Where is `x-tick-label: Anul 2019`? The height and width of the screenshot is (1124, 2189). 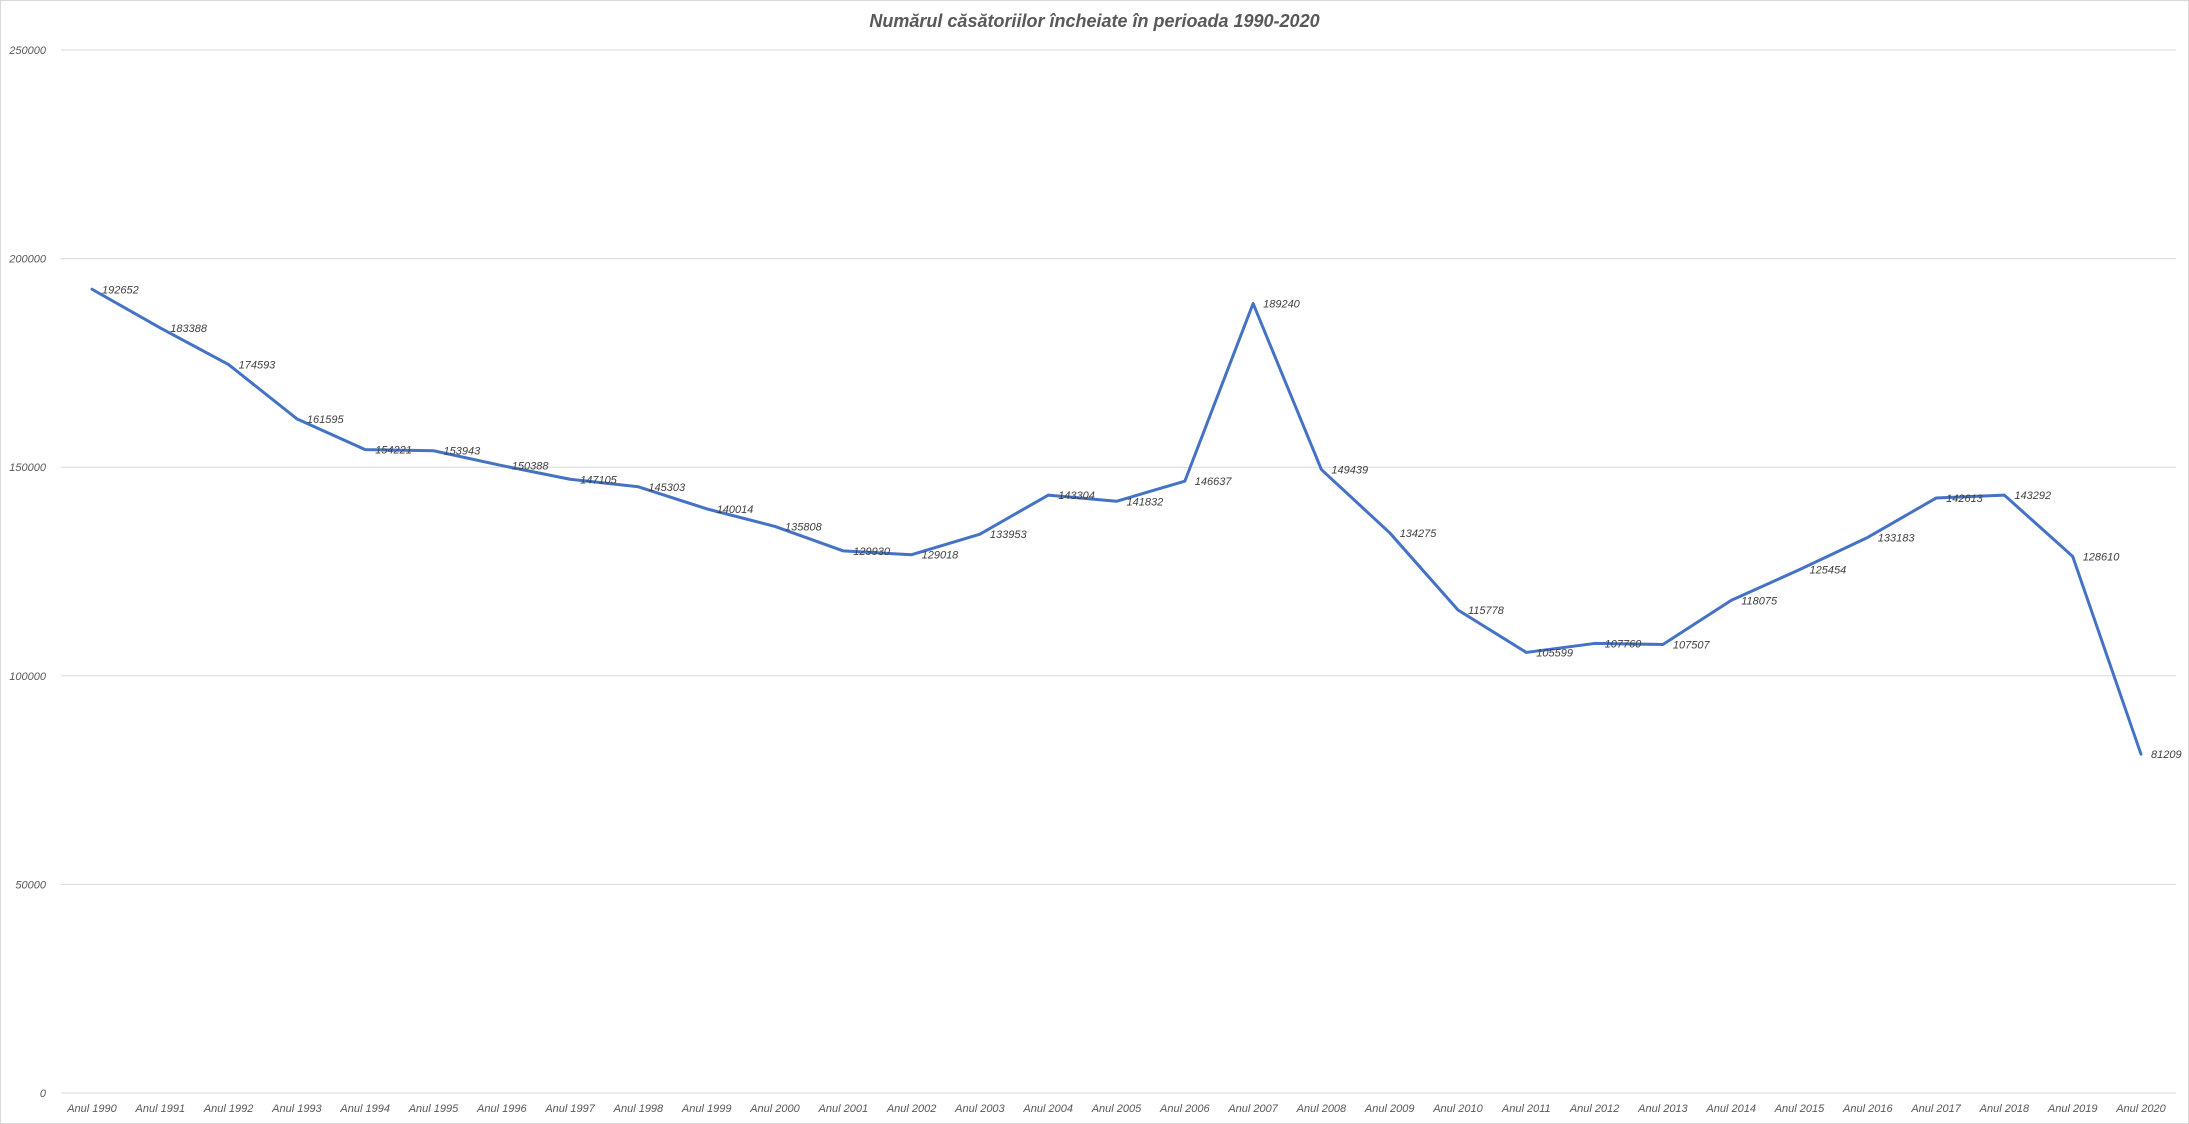 x-tick-label: Anul 2019 is located at coordinates (2072, 1109).